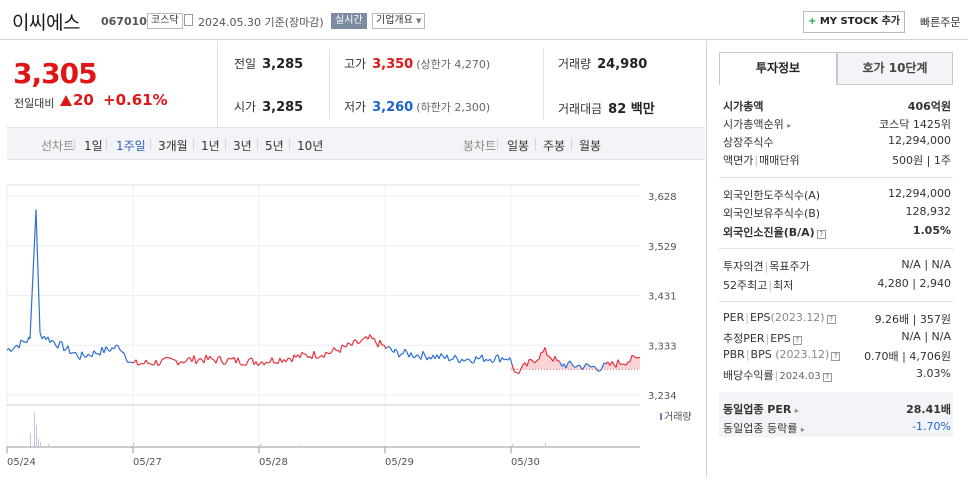  What do you see at coordinates (554, 145) in the screenshot?
I see `candle-weekly: 주봉` at bounding box center [554, 145].